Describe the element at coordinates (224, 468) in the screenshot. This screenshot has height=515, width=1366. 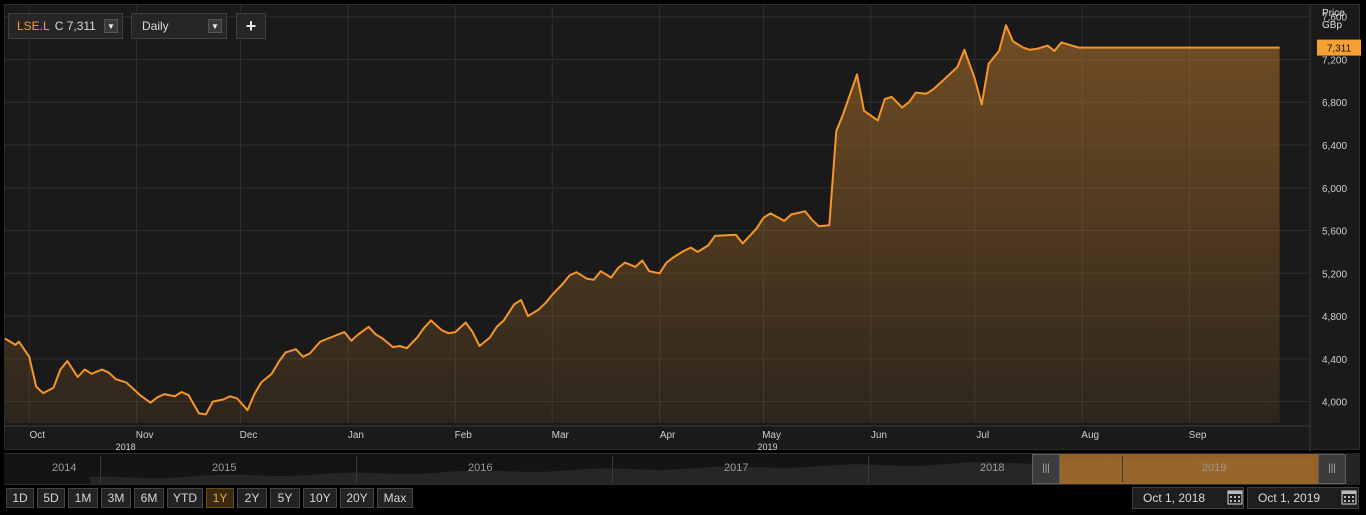
I see `navigator-year-label: 2015` at that location.